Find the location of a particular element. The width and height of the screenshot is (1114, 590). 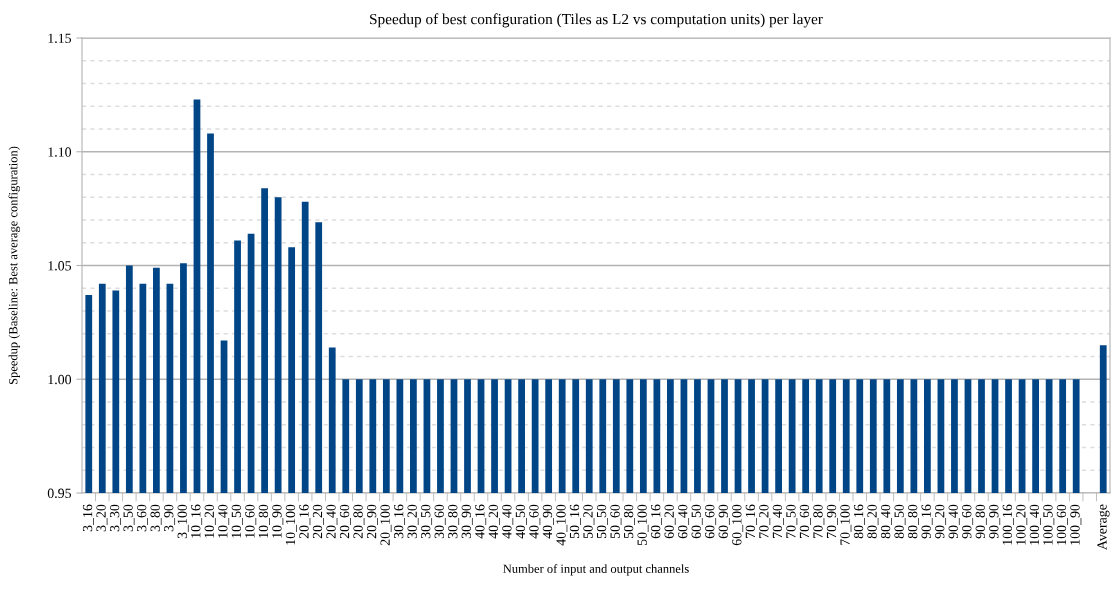

x-tick-label: 30_90 is located at coordinates (467, 521).